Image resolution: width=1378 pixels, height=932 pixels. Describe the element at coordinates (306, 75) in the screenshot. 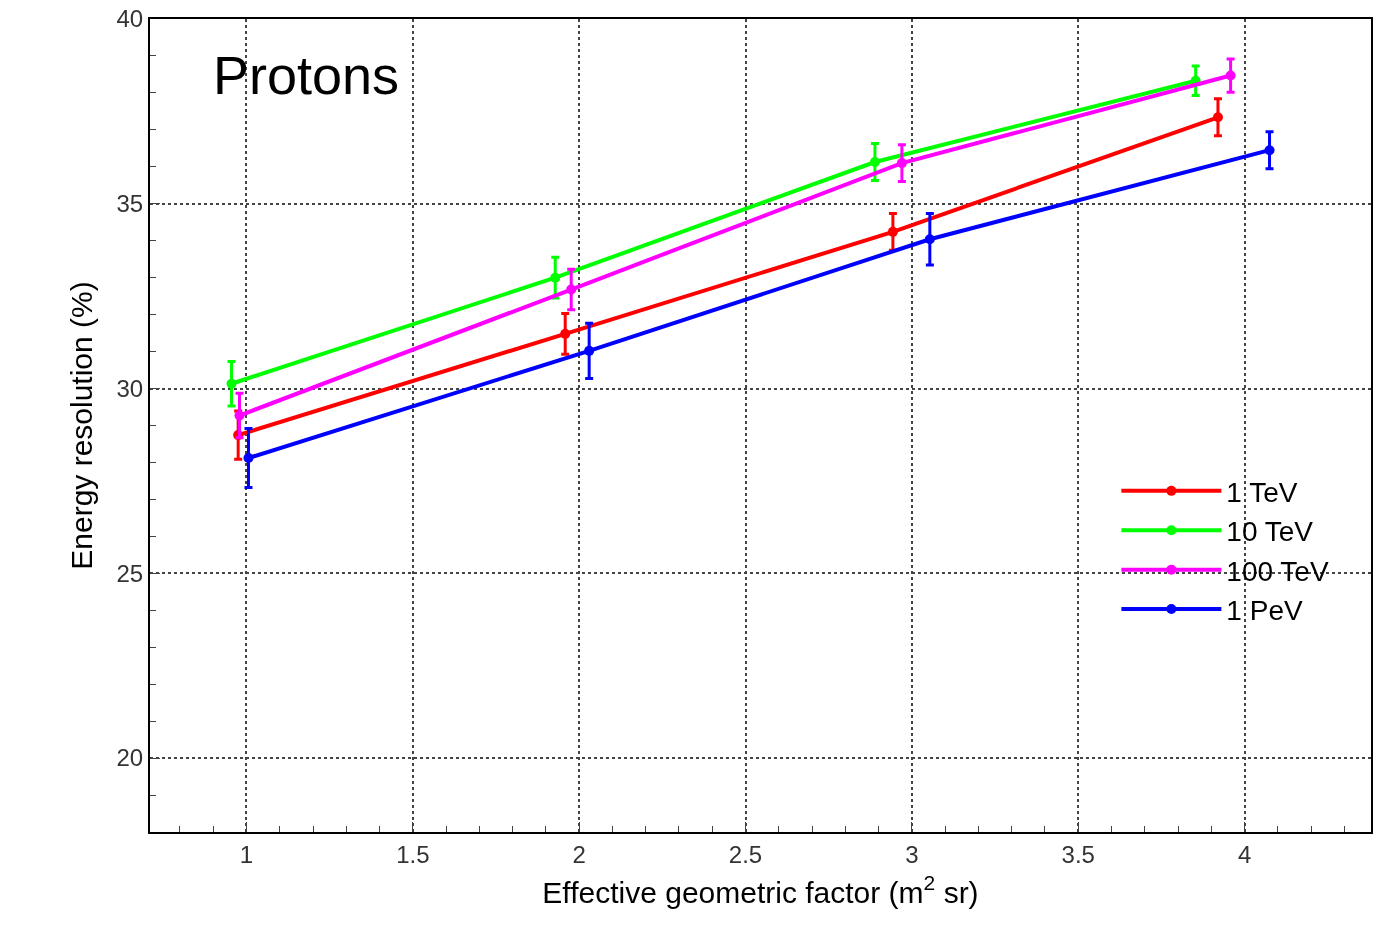

I see `text: Protons` at that location.